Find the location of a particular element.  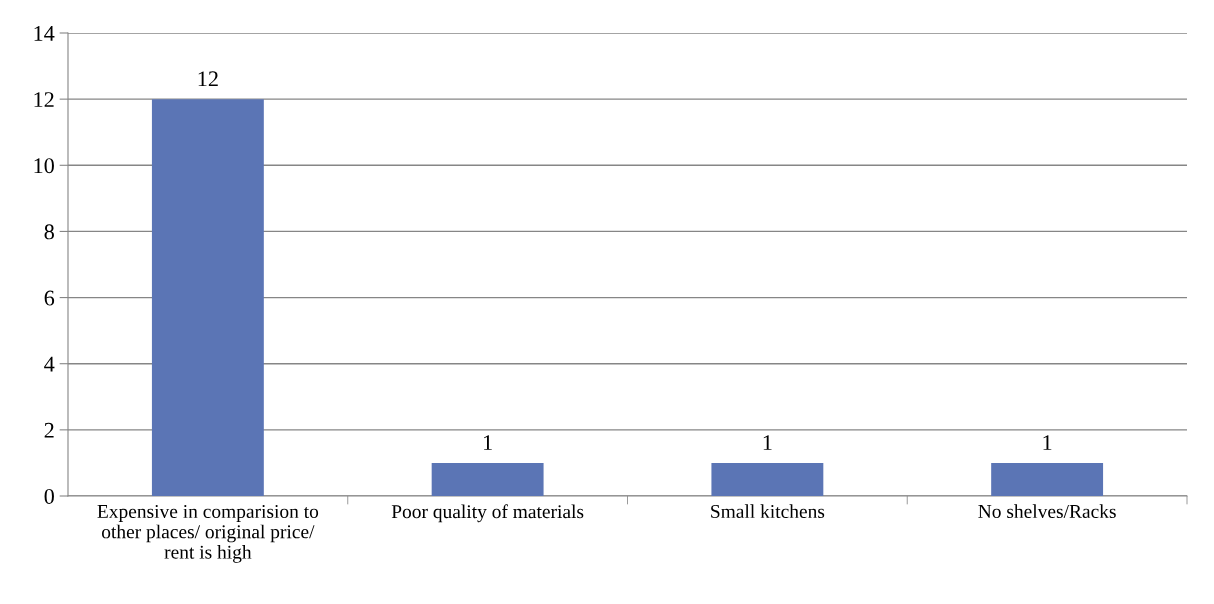

y-tick-label: 14 is located at coordinates (44, 33).